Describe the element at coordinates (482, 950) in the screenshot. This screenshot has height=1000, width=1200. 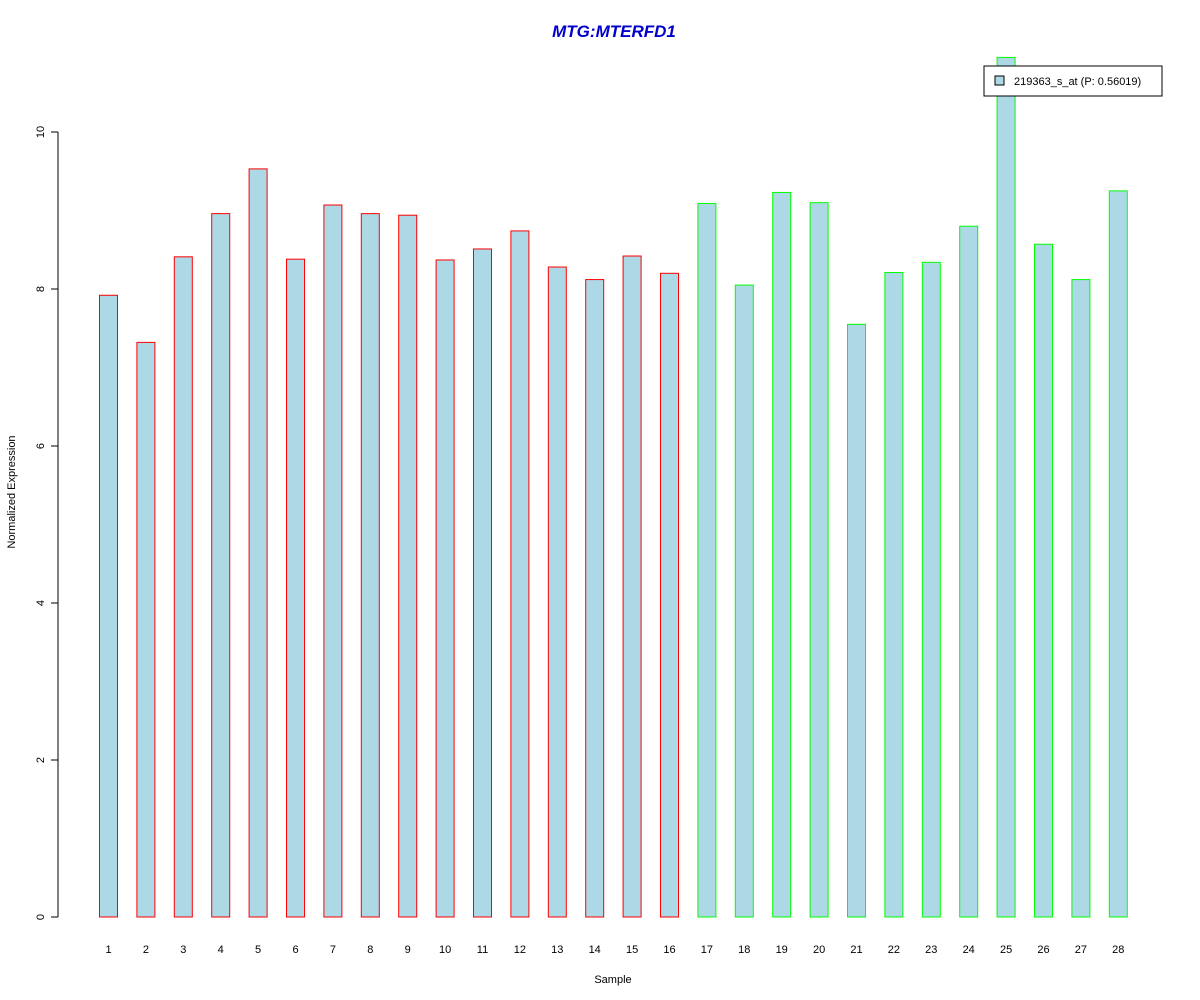
I see `x-tick-label: 11` at that location.